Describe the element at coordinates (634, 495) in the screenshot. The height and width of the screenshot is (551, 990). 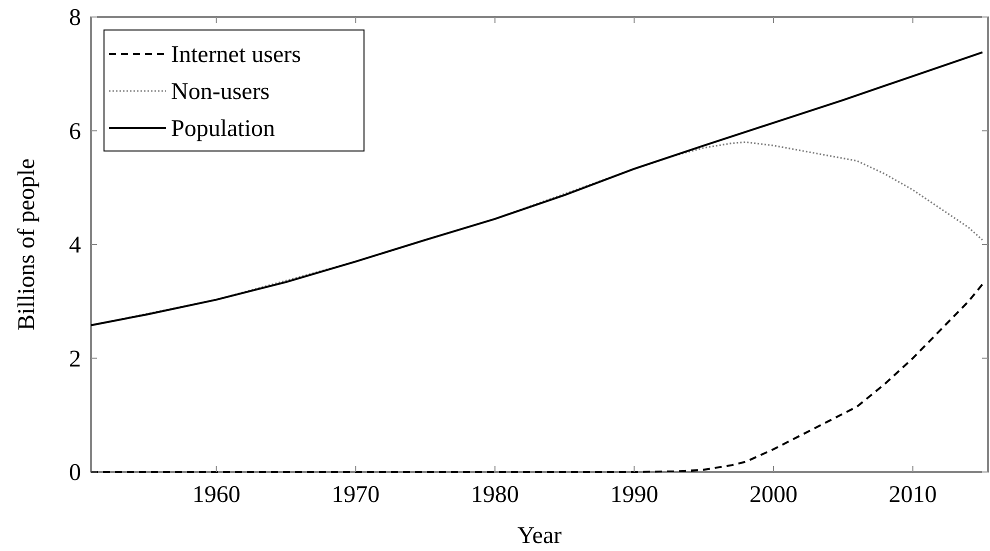
I see `x-tick-label: 1990` at that location.